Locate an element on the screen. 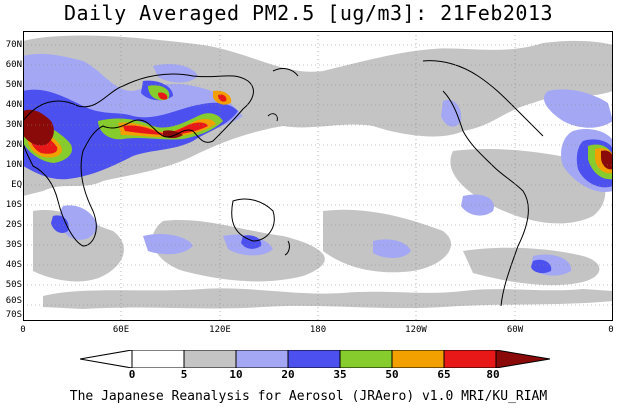 This screenshot has height=410, width=617. lat-label: 10S is located at coordinates (13, 205).